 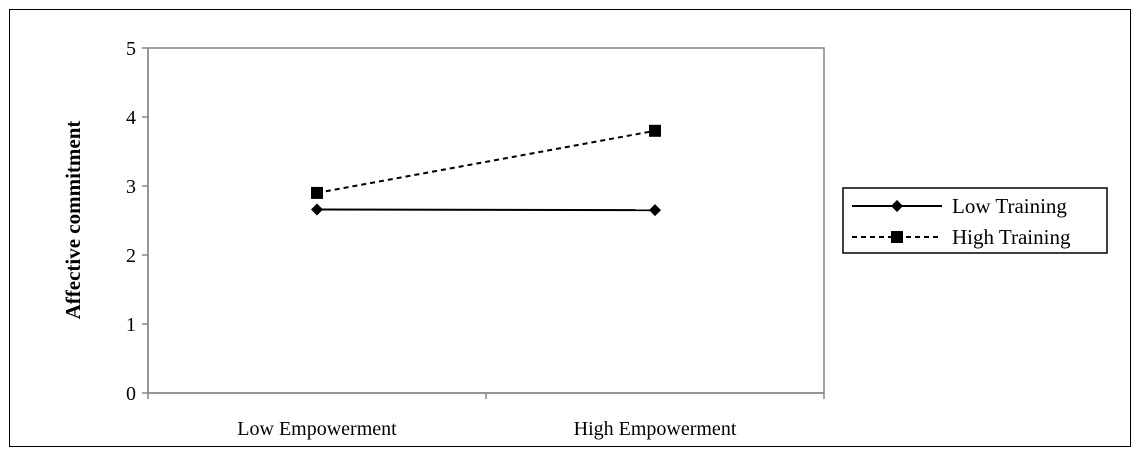 I want to click on series-line-low-training, so click(x=486, y=210).